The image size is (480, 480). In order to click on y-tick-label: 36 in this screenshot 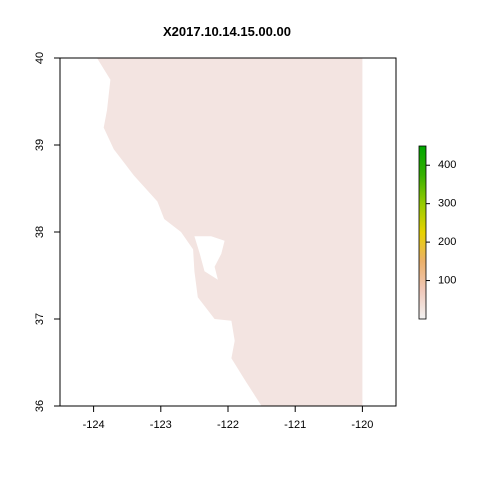, I will do `click(40, 406)`.